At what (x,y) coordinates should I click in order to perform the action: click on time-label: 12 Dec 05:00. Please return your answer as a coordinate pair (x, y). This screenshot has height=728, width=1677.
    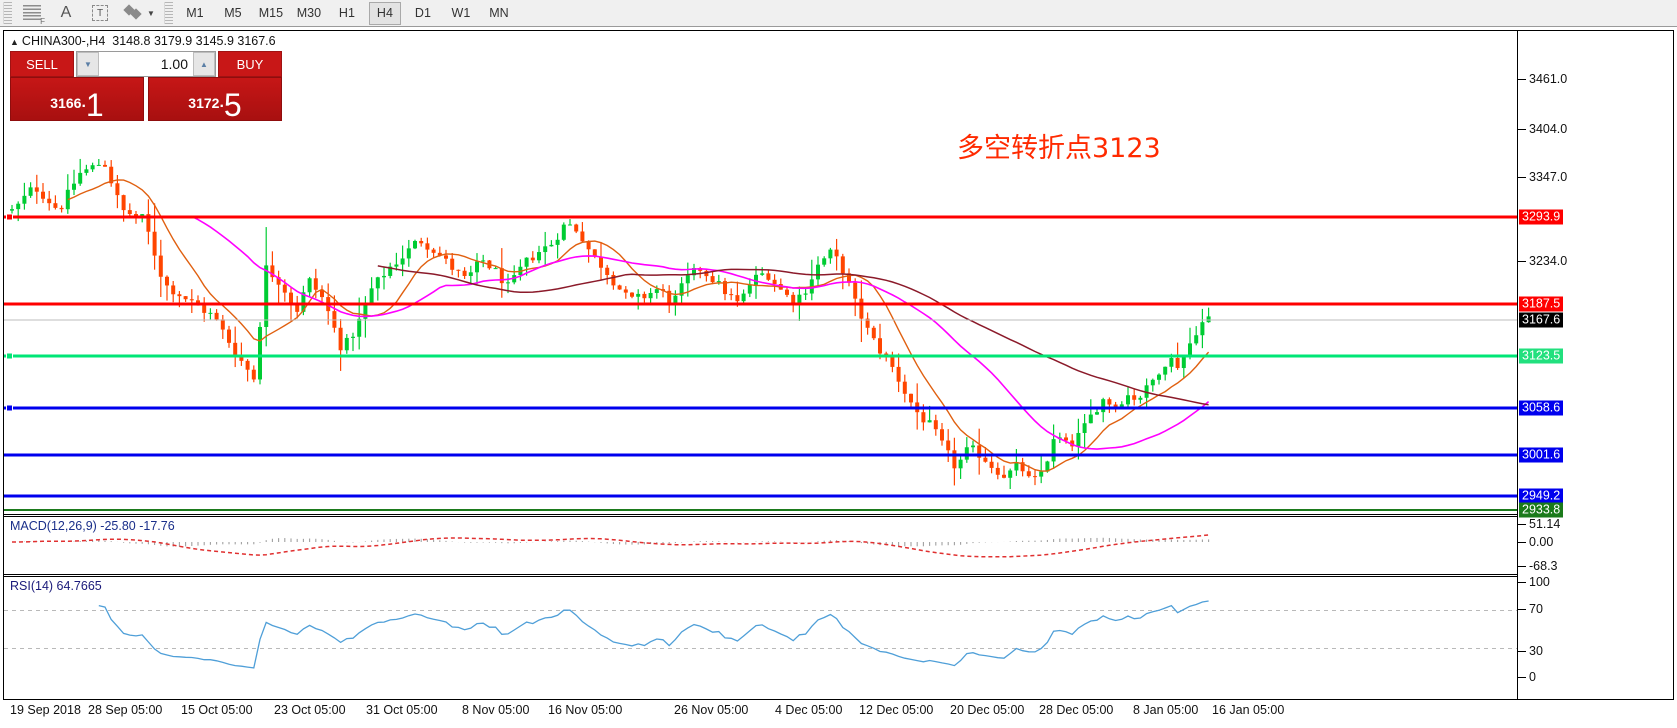
    Looking at the image, I should click on (896, 710).